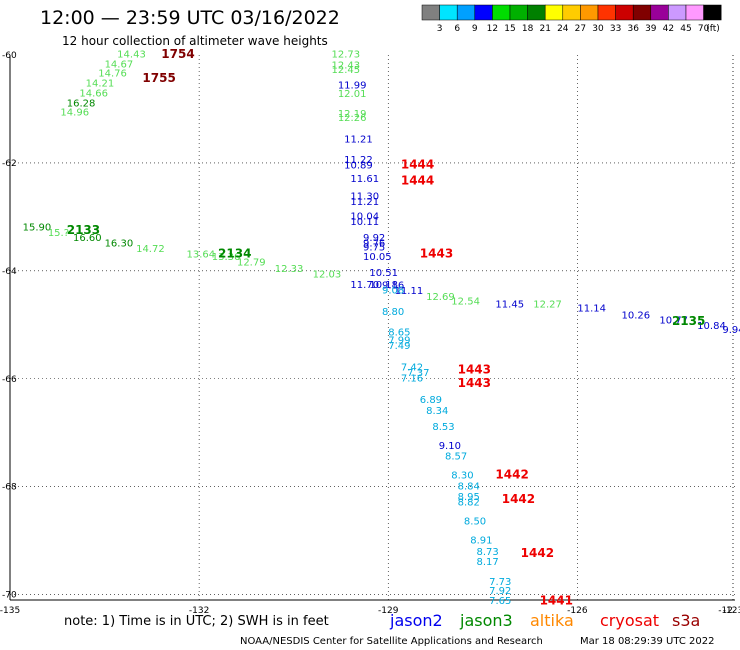 The width and height of the screenshot is (740, 650). I want to click on swh-point-label: 7.37, so click(418, 373).